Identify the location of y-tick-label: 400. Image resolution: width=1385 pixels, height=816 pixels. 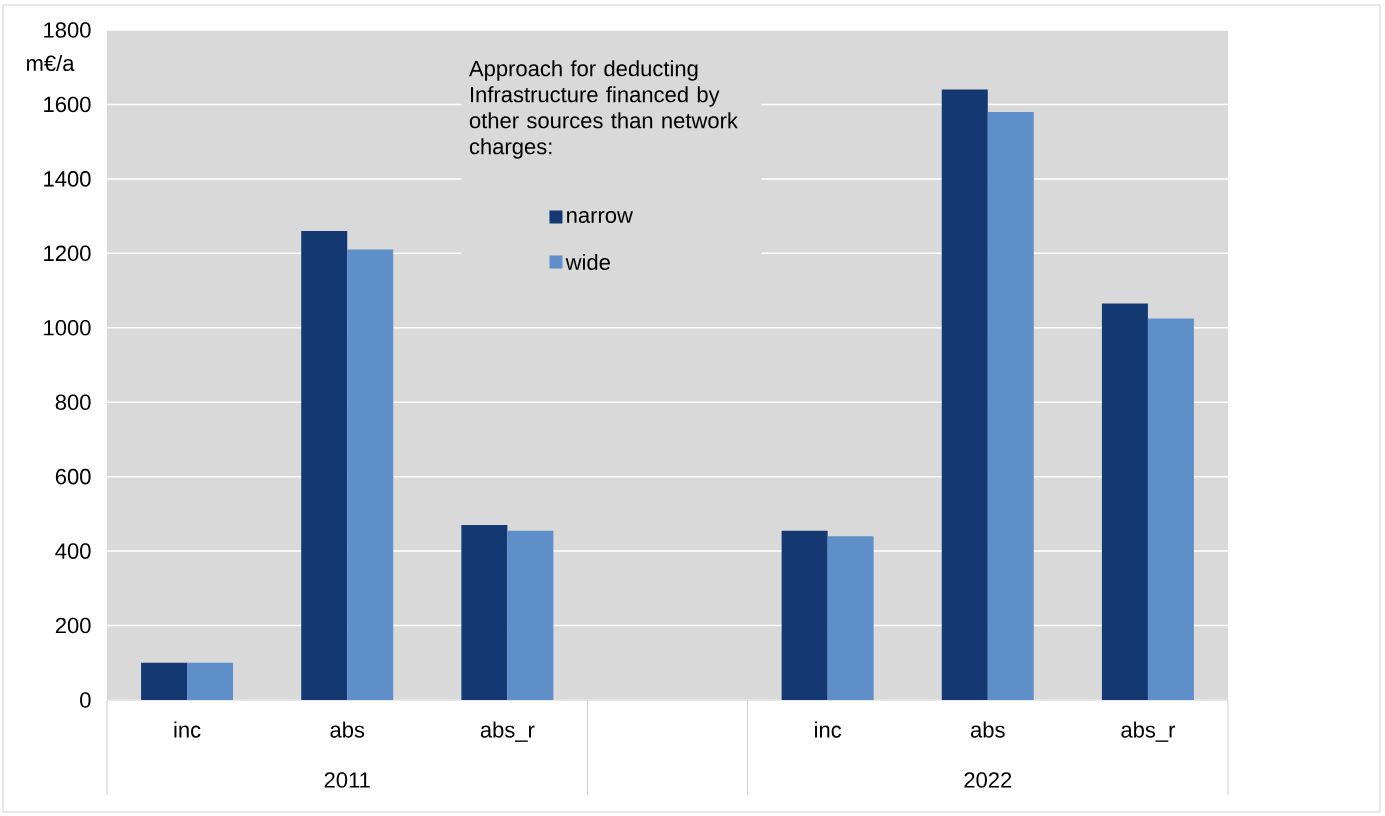
(73, 551).